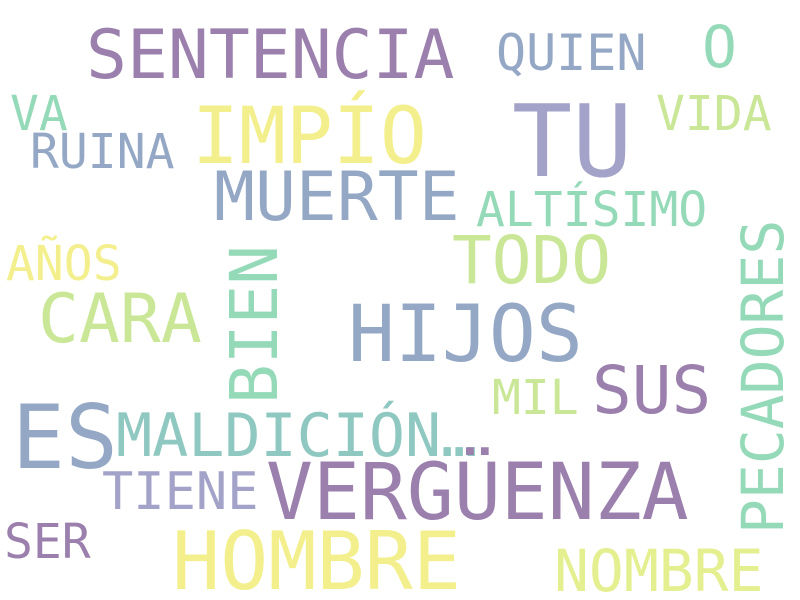 Image resolution: width=800 pixels, height=600 pixels. I want to click on word-bien: BIEN, so click(254, 324).